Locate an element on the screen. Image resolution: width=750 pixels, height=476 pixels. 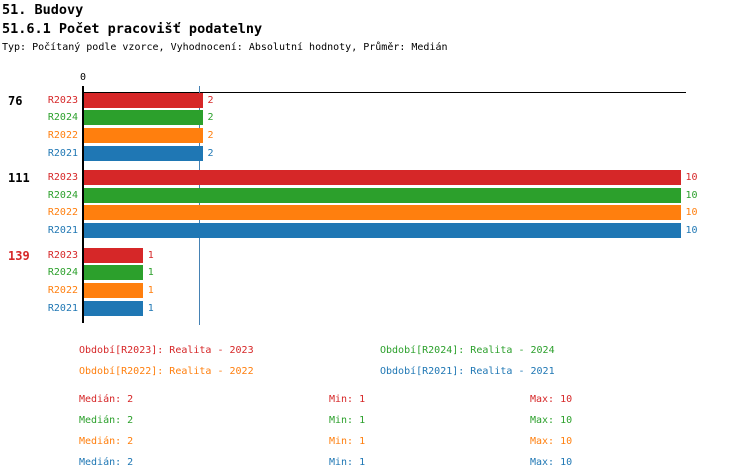
bar-value-label-R2021: 2 is located at coordinates (210, 153).